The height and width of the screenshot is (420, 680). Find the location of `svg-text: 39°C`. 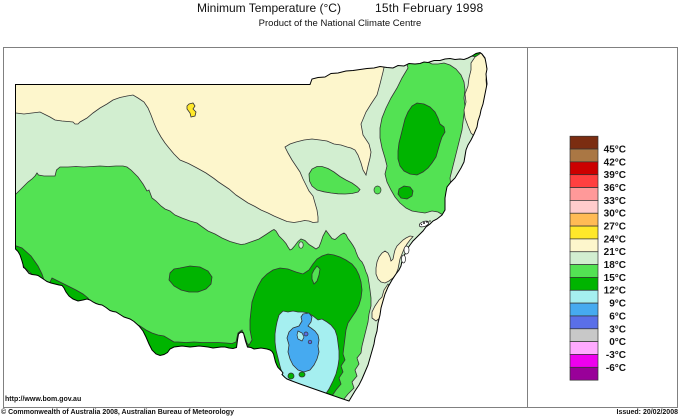

svg-text: 39°C is located at coordinates (615, 175).